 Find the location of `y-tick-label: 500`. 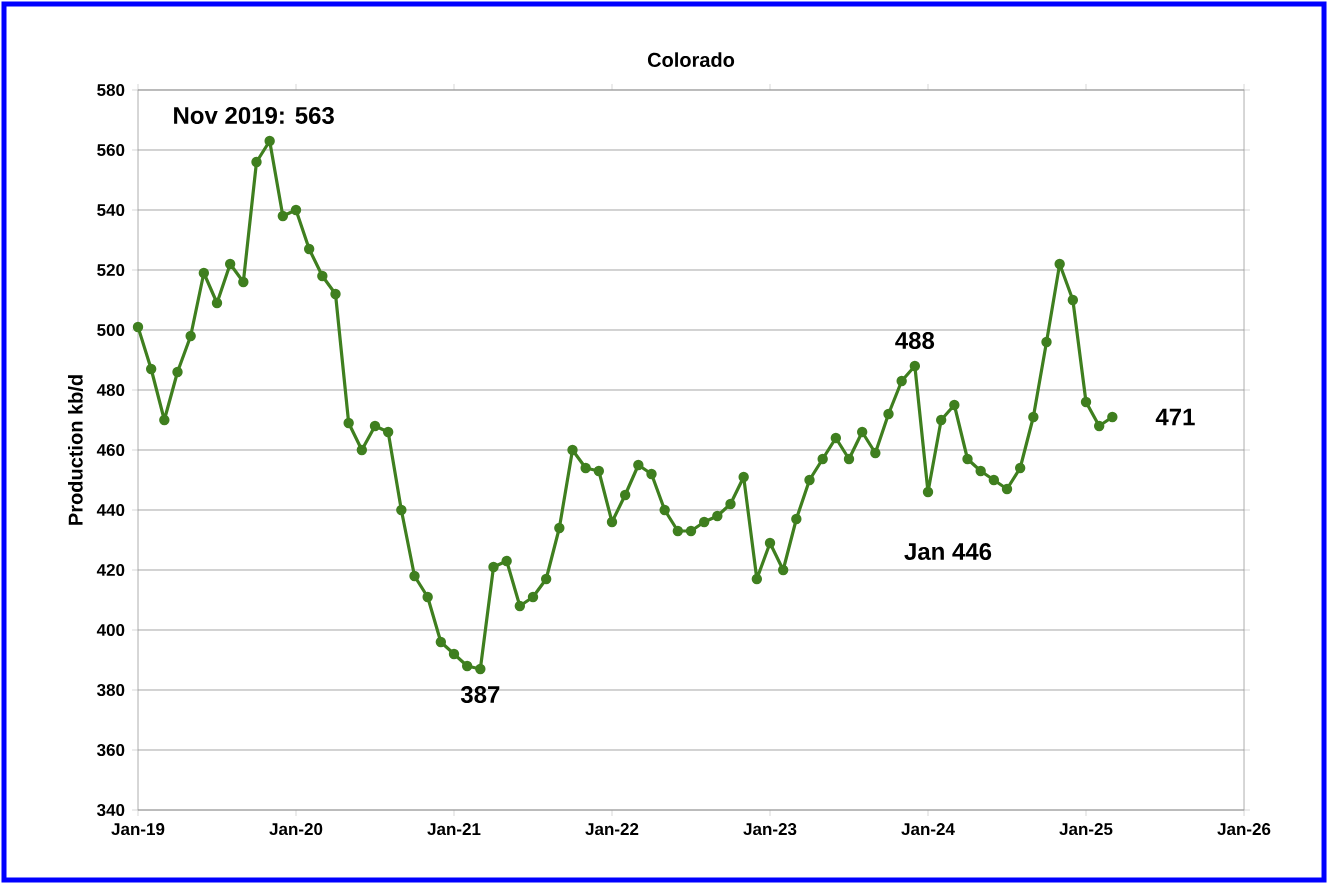

y-tick-label: 500 is located at coordinates (111, 330).